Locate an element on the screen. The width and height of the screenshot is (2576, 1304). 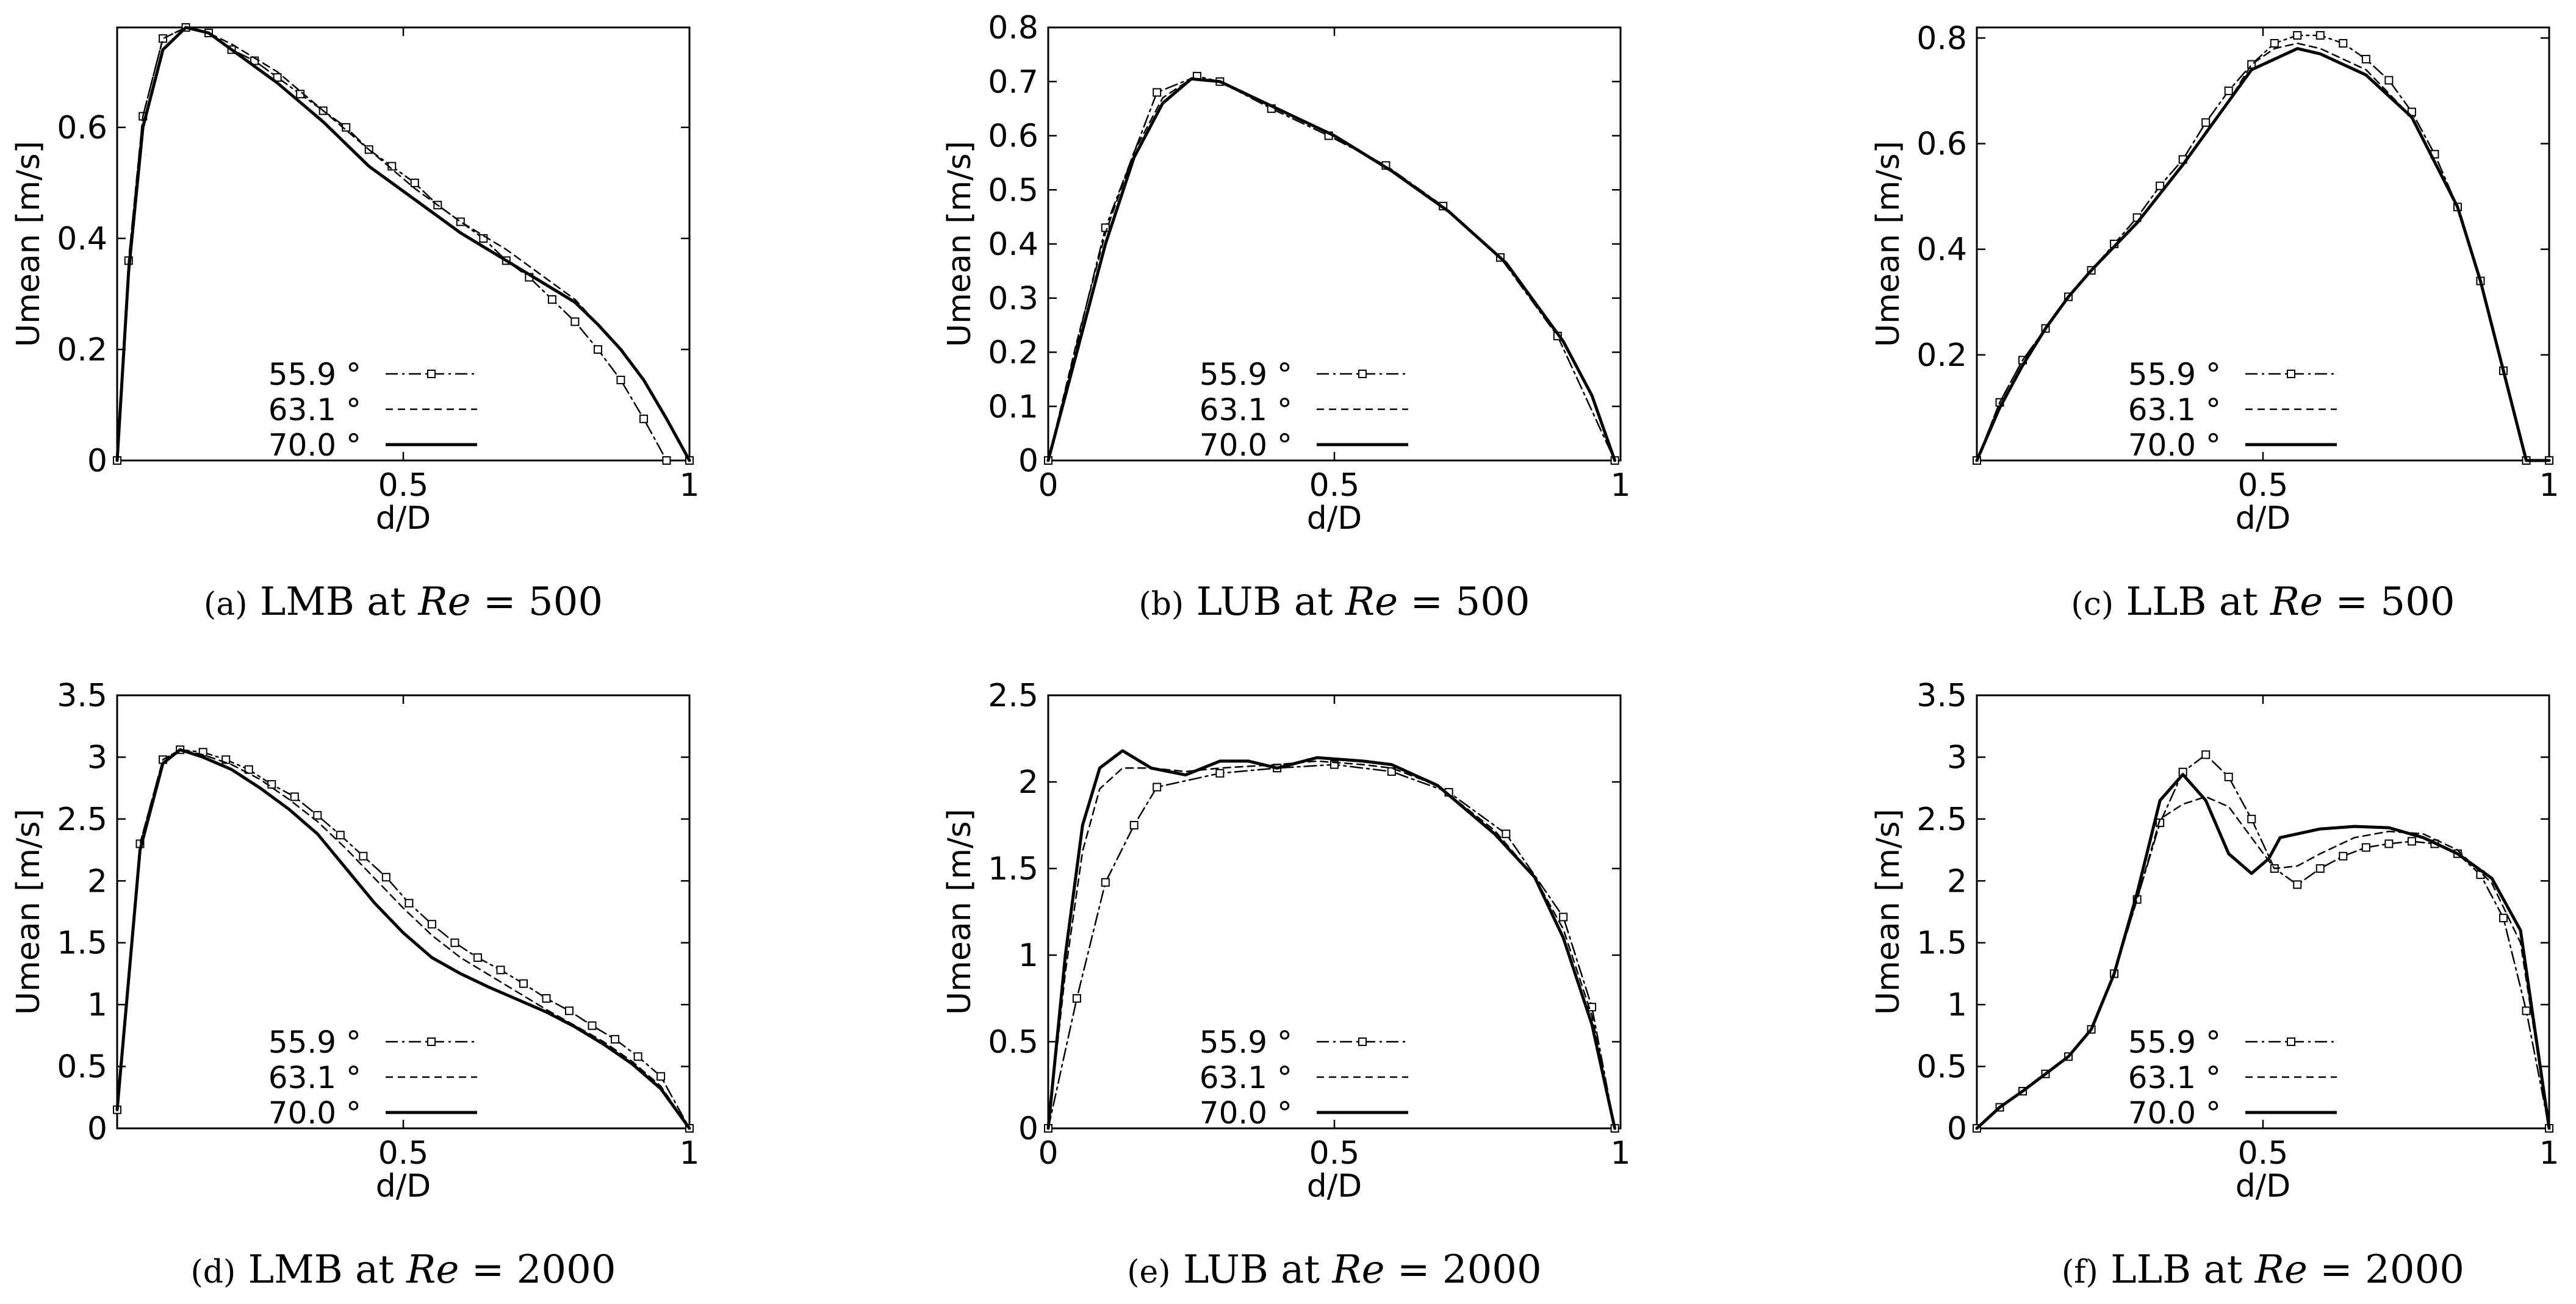
panel-caption: (e) LUB at Re = 2000 is located at coordinates (1334, 1269).